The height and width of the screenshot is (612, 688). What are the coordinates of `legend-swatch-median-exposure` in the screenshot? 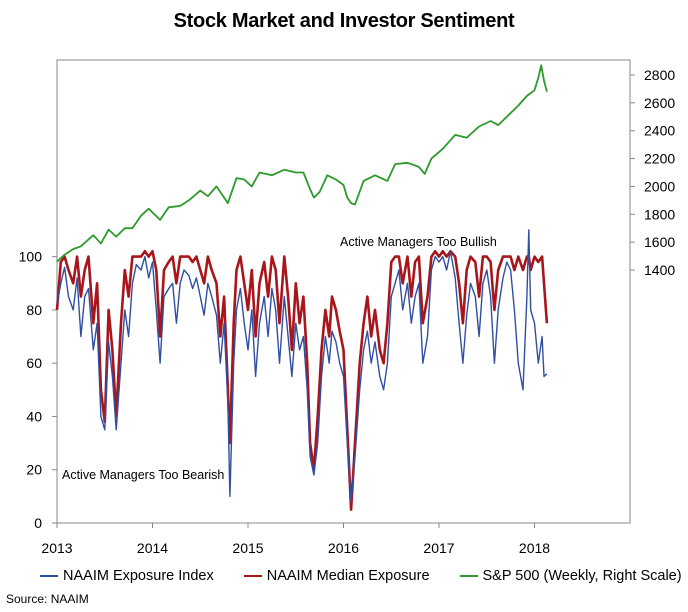 It's located at (252, 576).